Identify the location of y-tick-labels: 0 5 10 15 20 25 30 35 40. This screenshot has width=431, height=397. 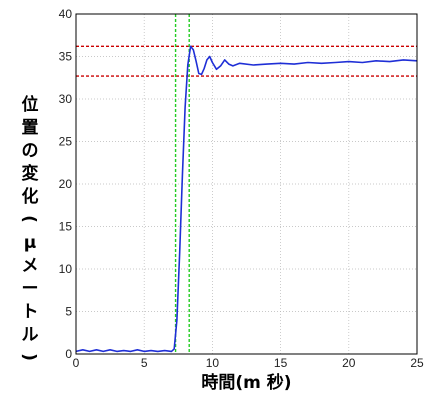
(66, 184).